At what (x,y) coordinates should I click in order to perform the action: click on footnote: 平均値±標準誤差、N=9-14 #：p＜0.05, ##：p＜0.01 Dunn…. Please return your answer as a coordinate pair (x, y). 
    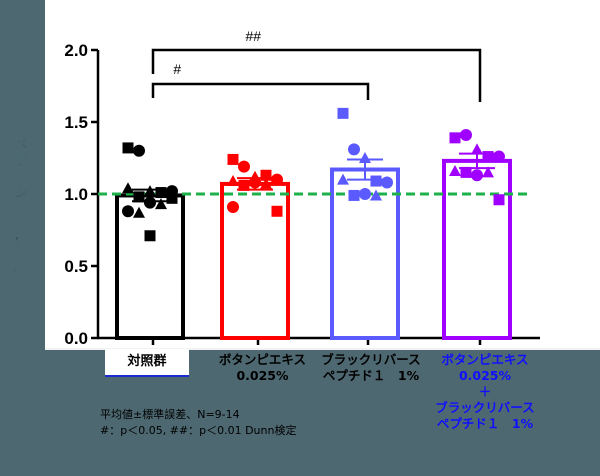
    Looking at the image, I should click on (198, 423).